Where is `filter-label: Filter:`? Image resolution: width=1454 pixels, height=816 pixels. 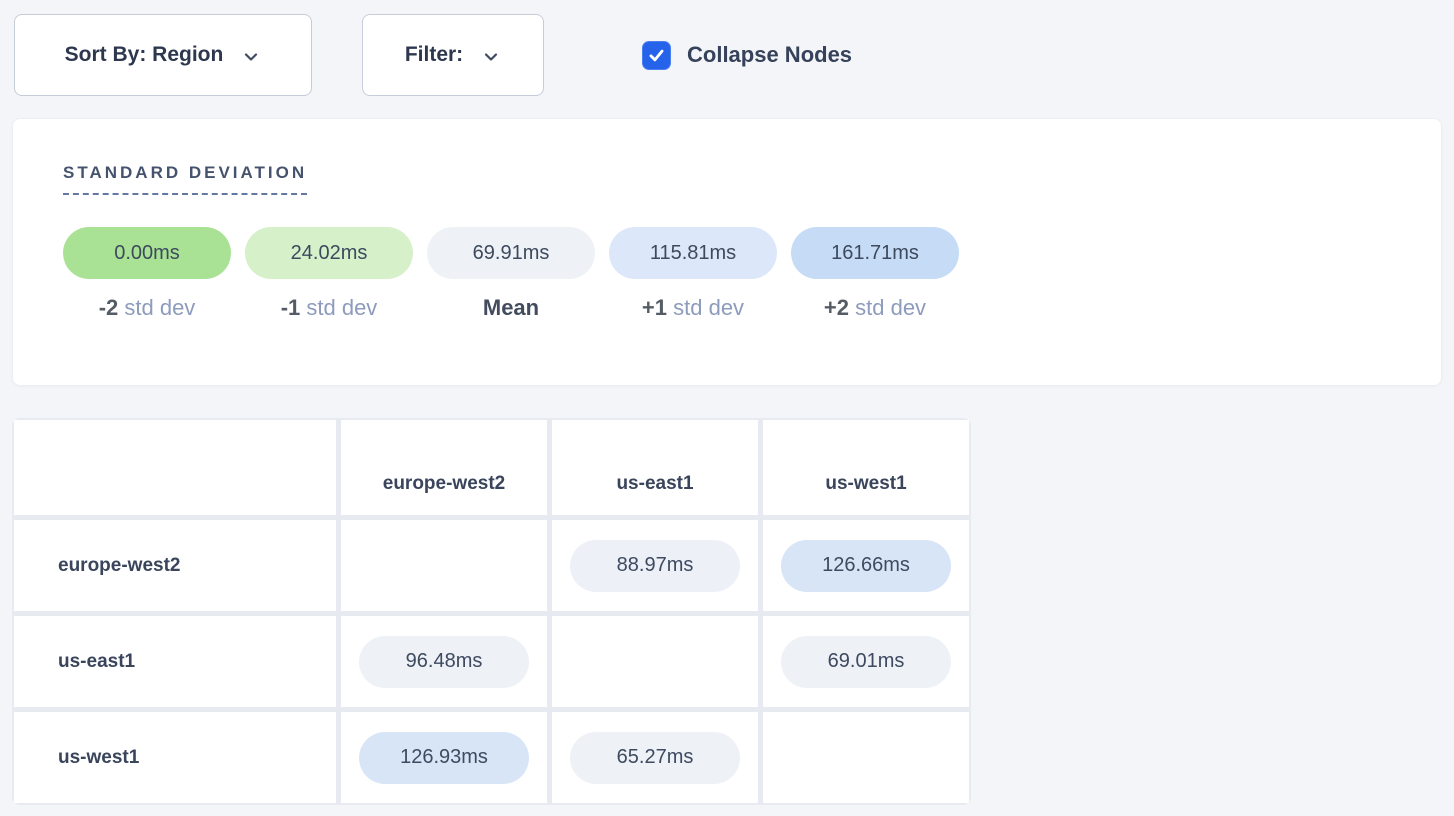 filter-label: Filter: is located at coordinates (434, 54).